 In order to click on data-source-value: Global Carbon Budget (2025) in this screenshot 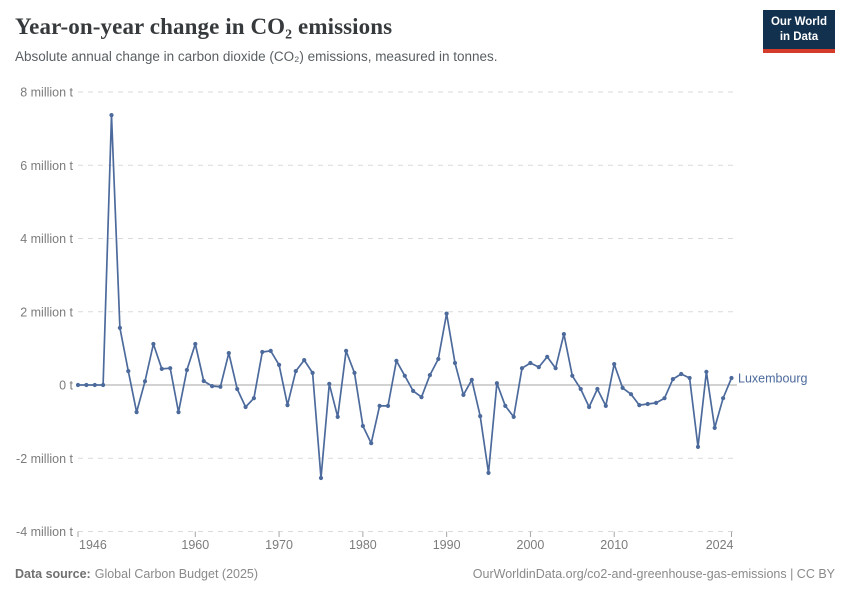, I will do `click(176, 574)`.